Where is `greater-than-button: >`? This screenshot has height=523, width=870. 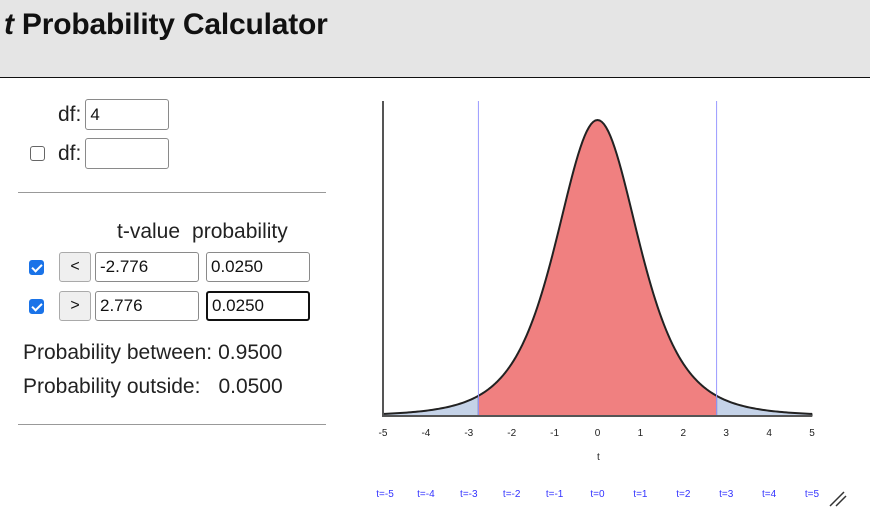
greater-than-button: > is located at coordinates (75, 306).